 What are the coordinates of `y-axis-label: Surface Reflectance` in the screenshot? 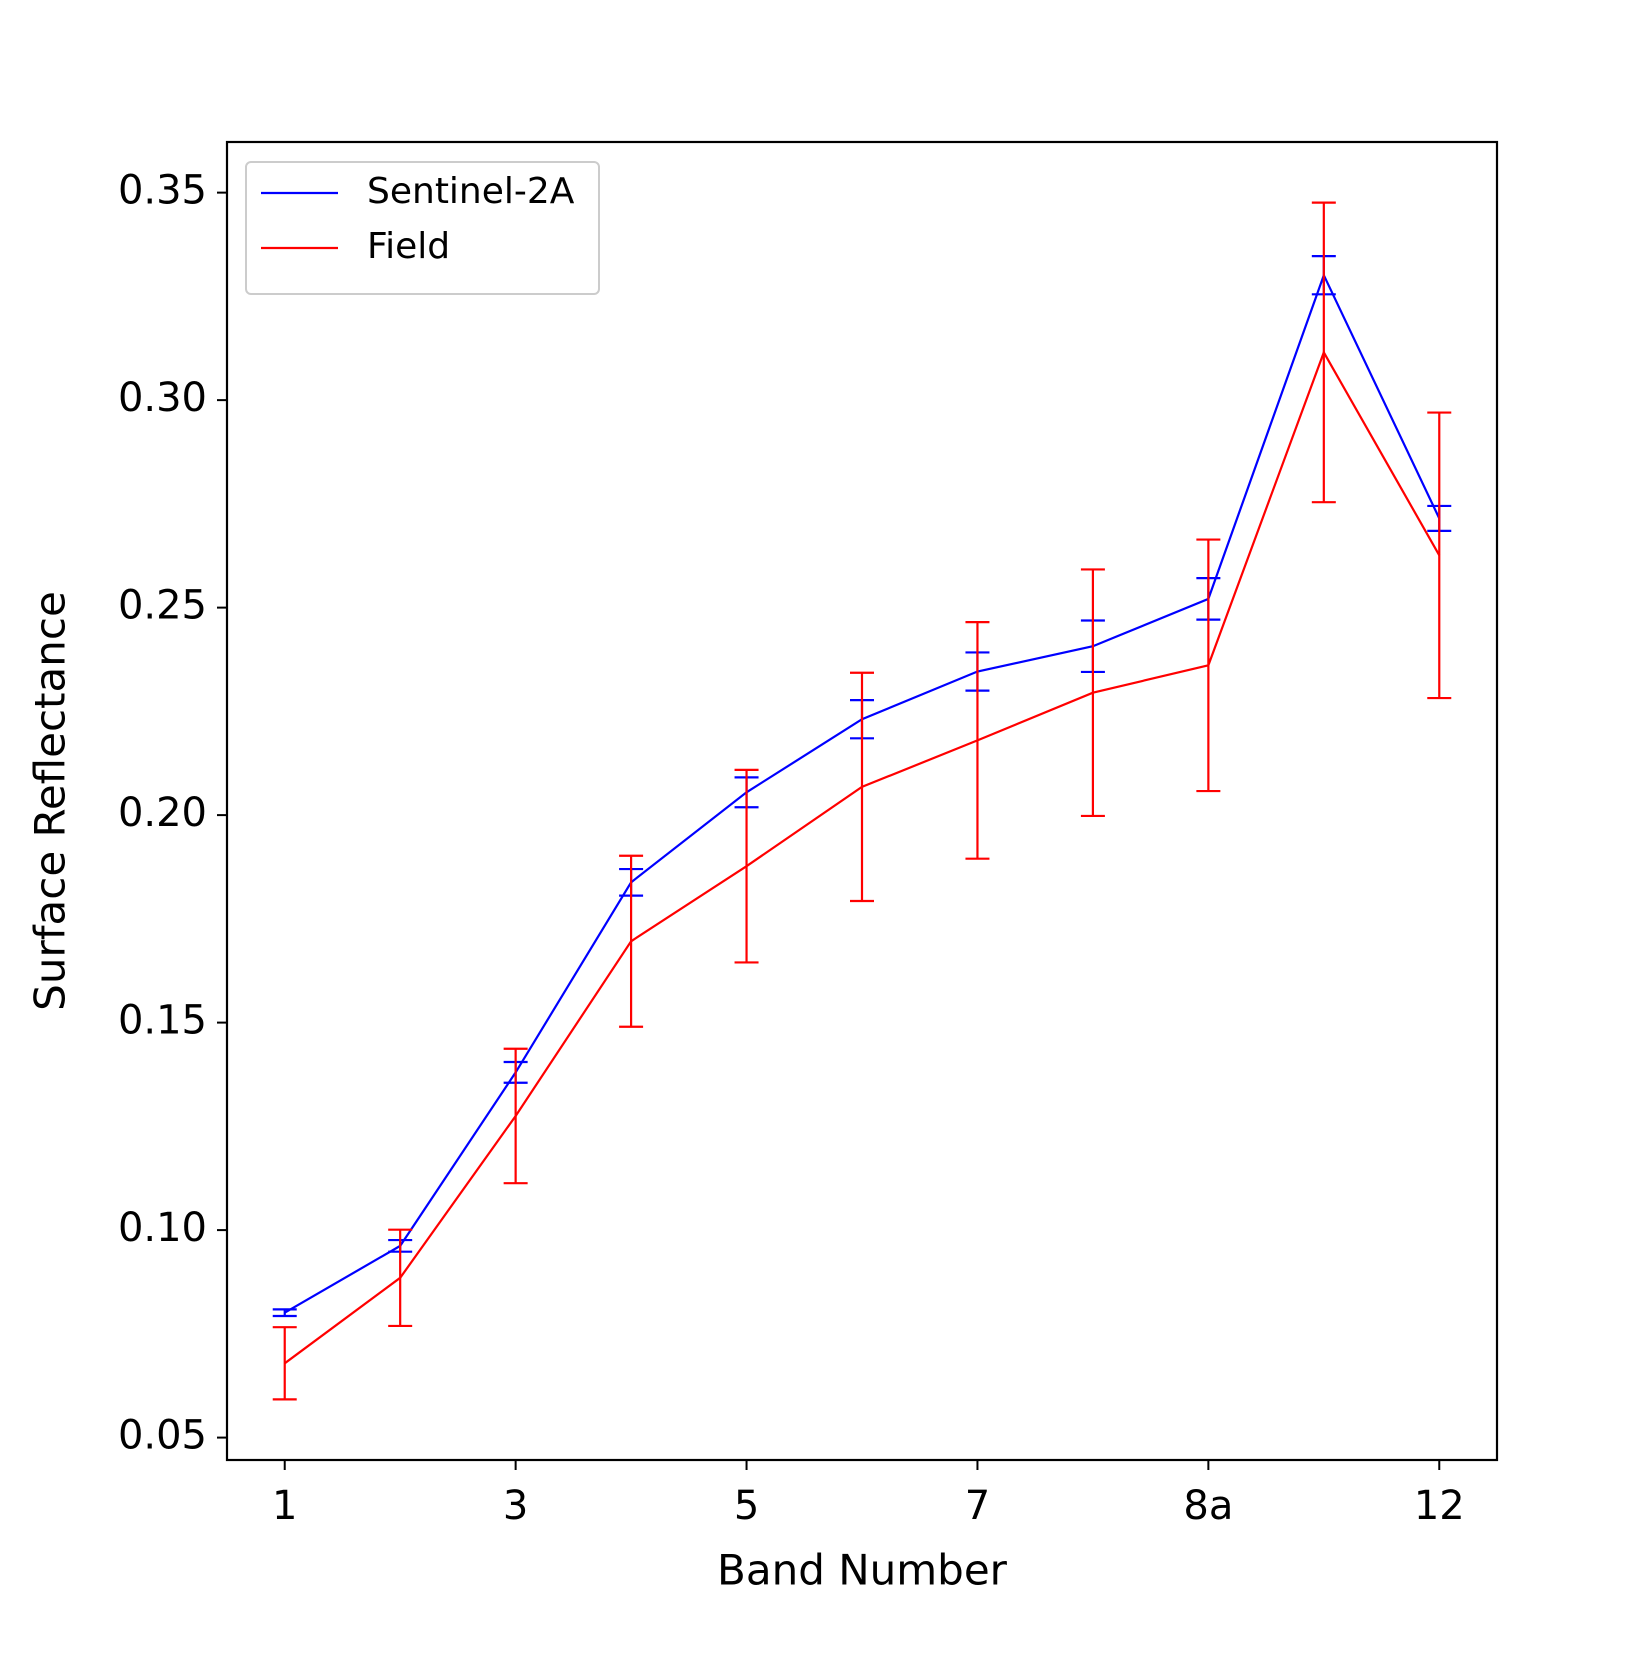 It's located at (50, 801).